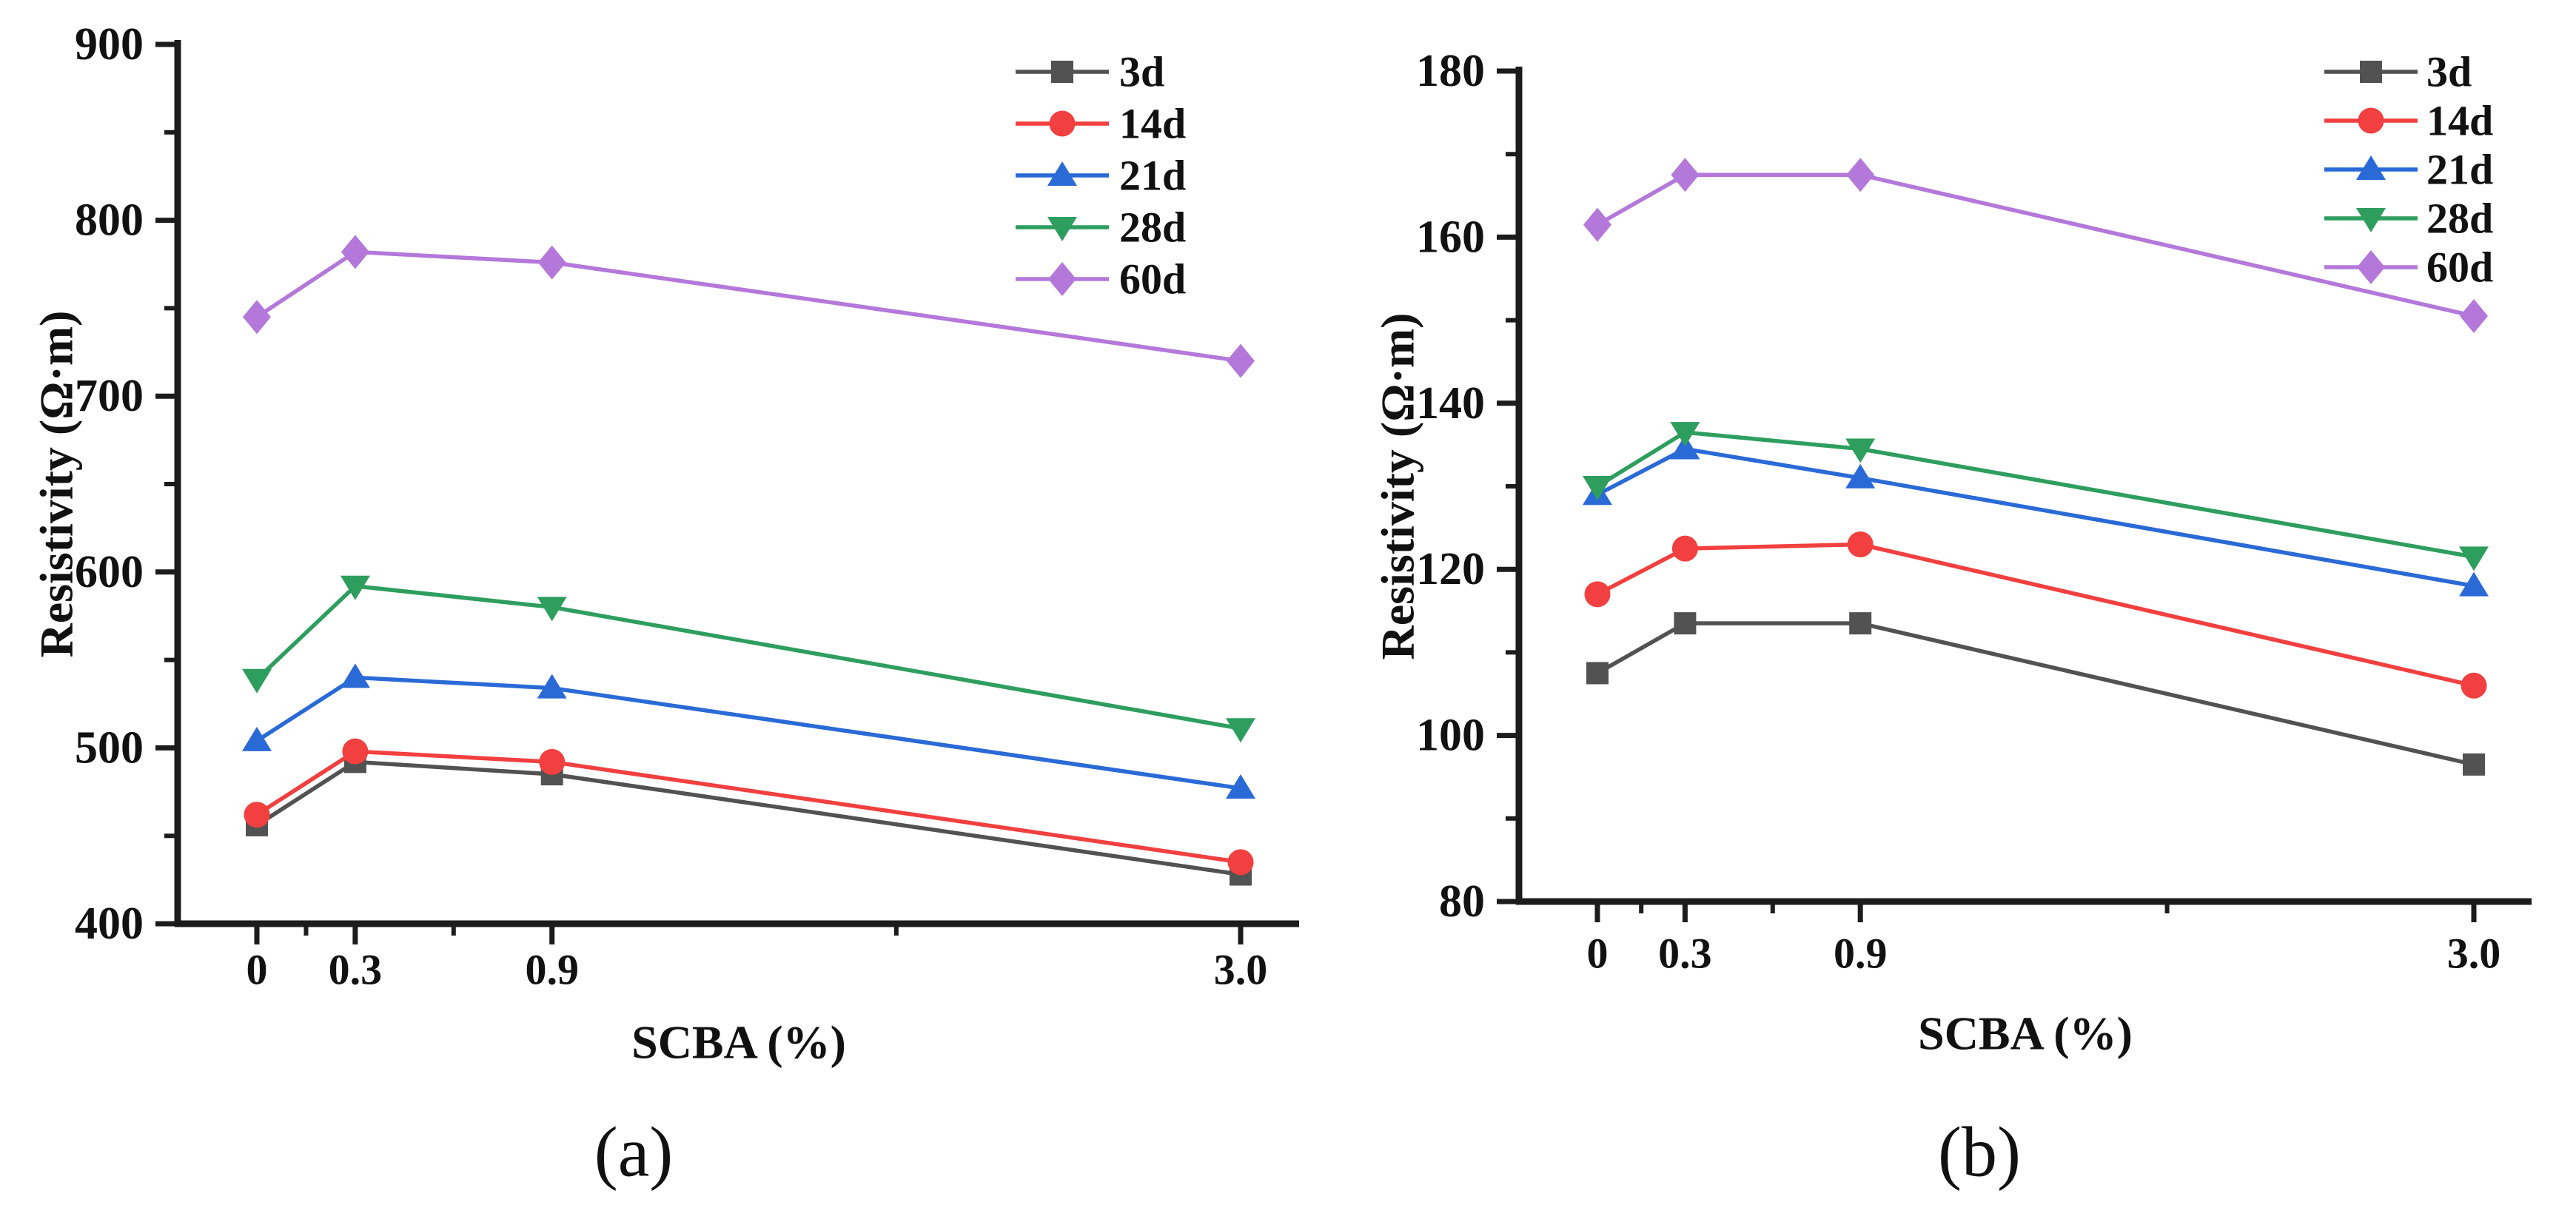 The width and height of the screenshot is (2576, 1205). I want to click on y-tick-label: 600, so click(109, 572).